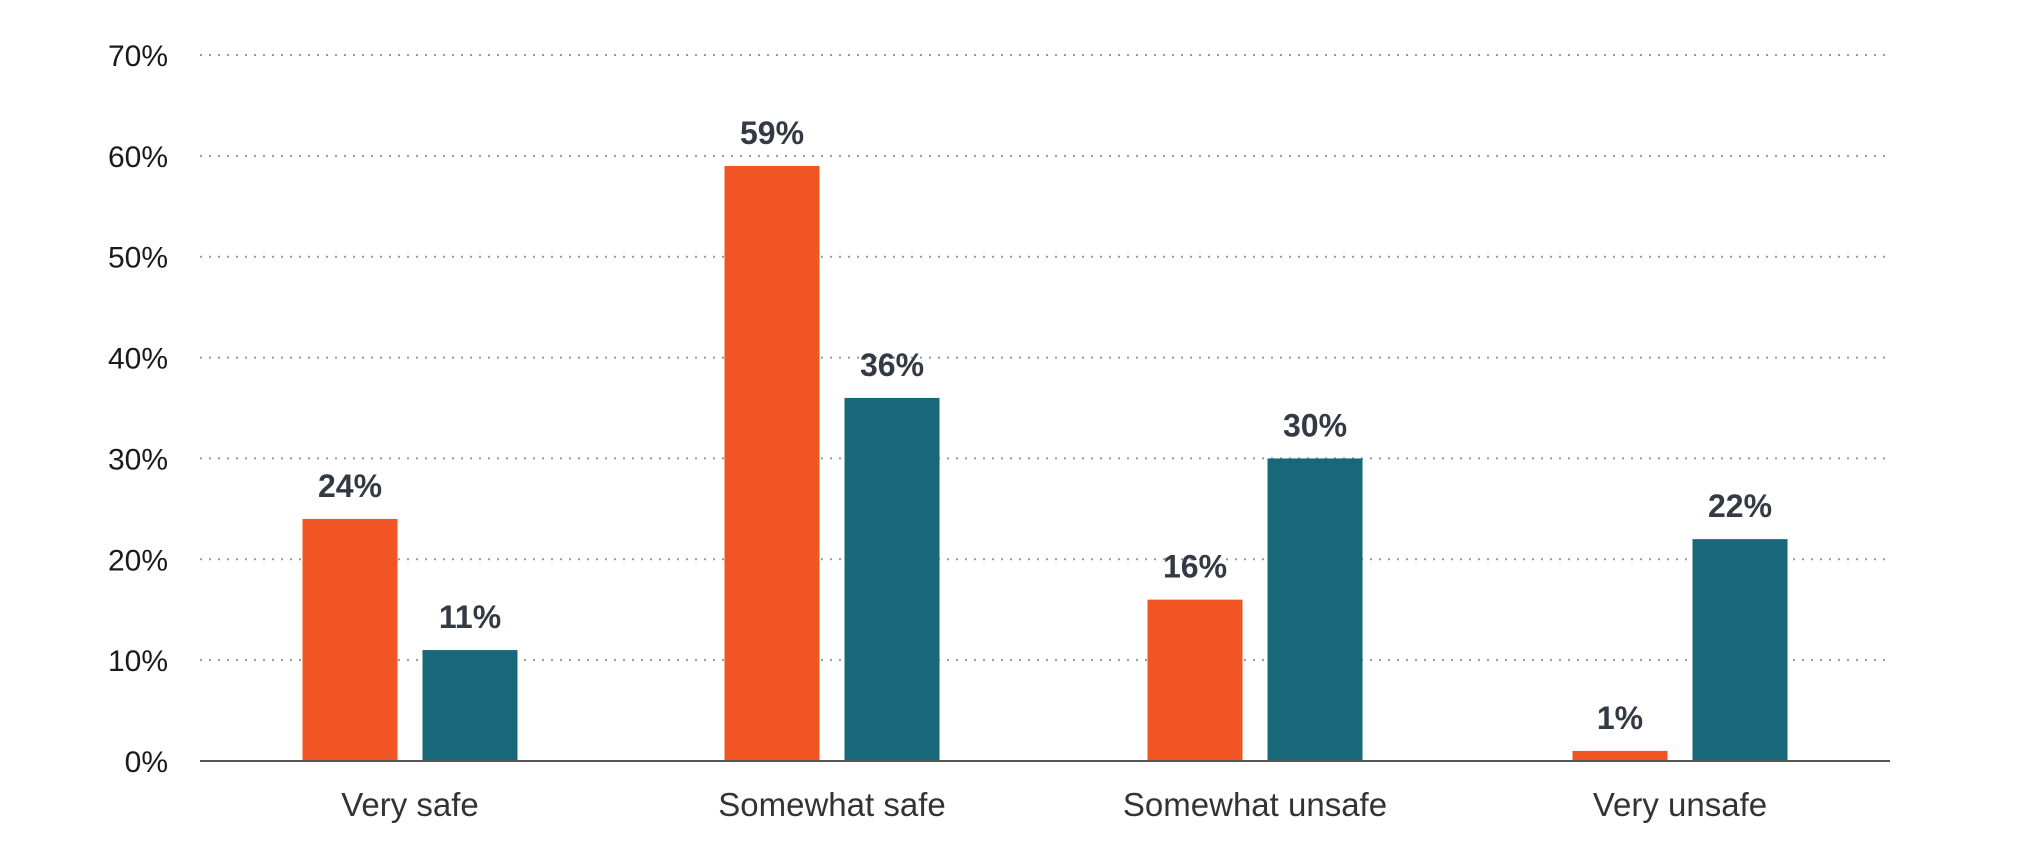 This screenshot has height=854, width=2020. Describe the element at coordinates (1620, 718) in the screenshot. I see `data-label: 1%` at that location.